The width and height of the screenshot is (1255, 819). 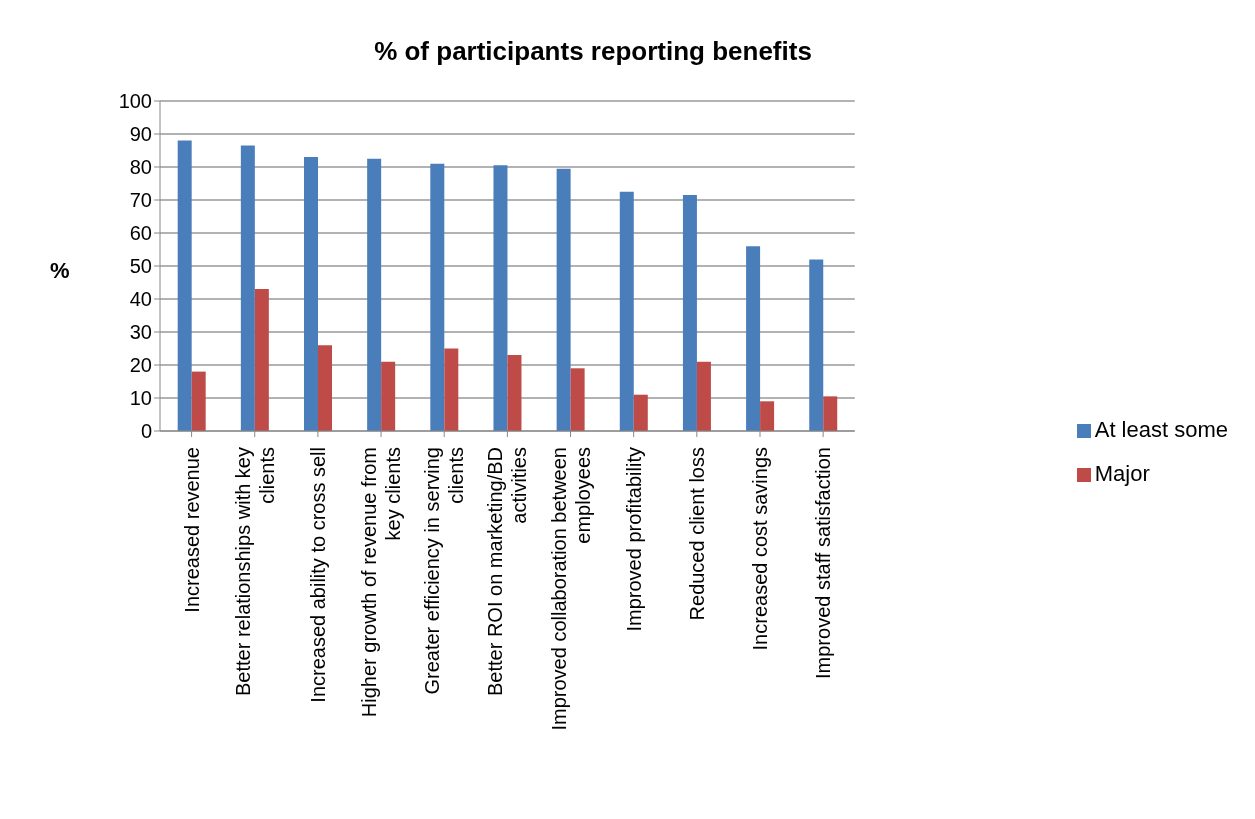 I want to click on y-tick-label: 40, so click(x=140, y=299).